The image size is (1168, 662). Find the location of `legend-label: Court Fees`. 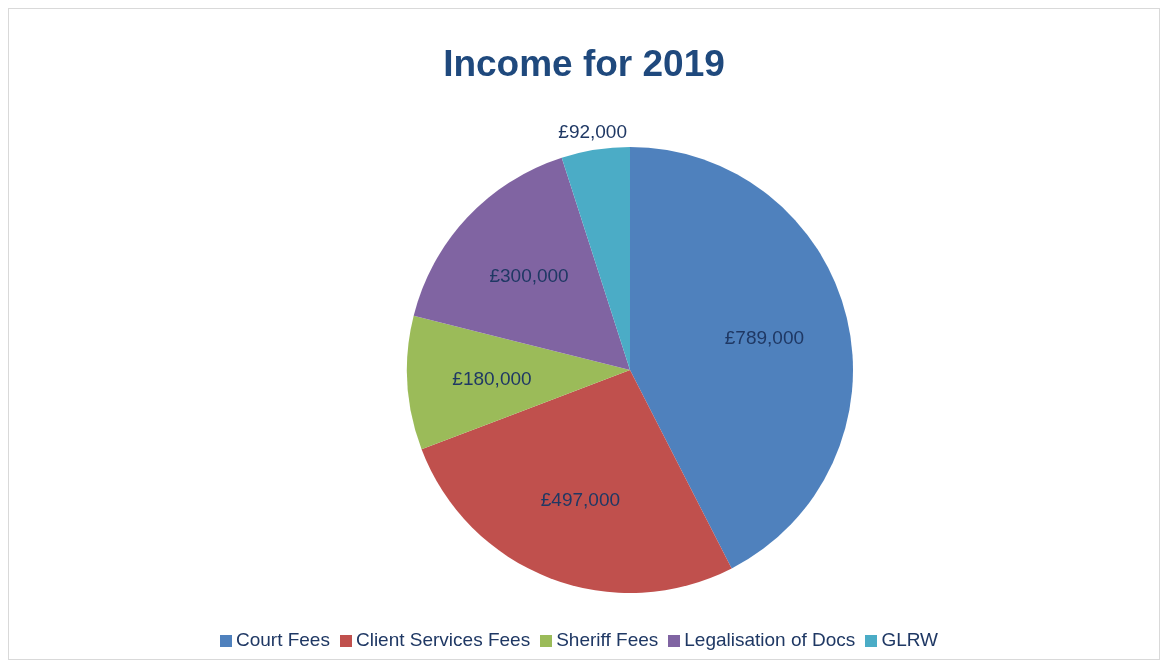

legend-label: Court Fees is located at coordinates (282, 639).